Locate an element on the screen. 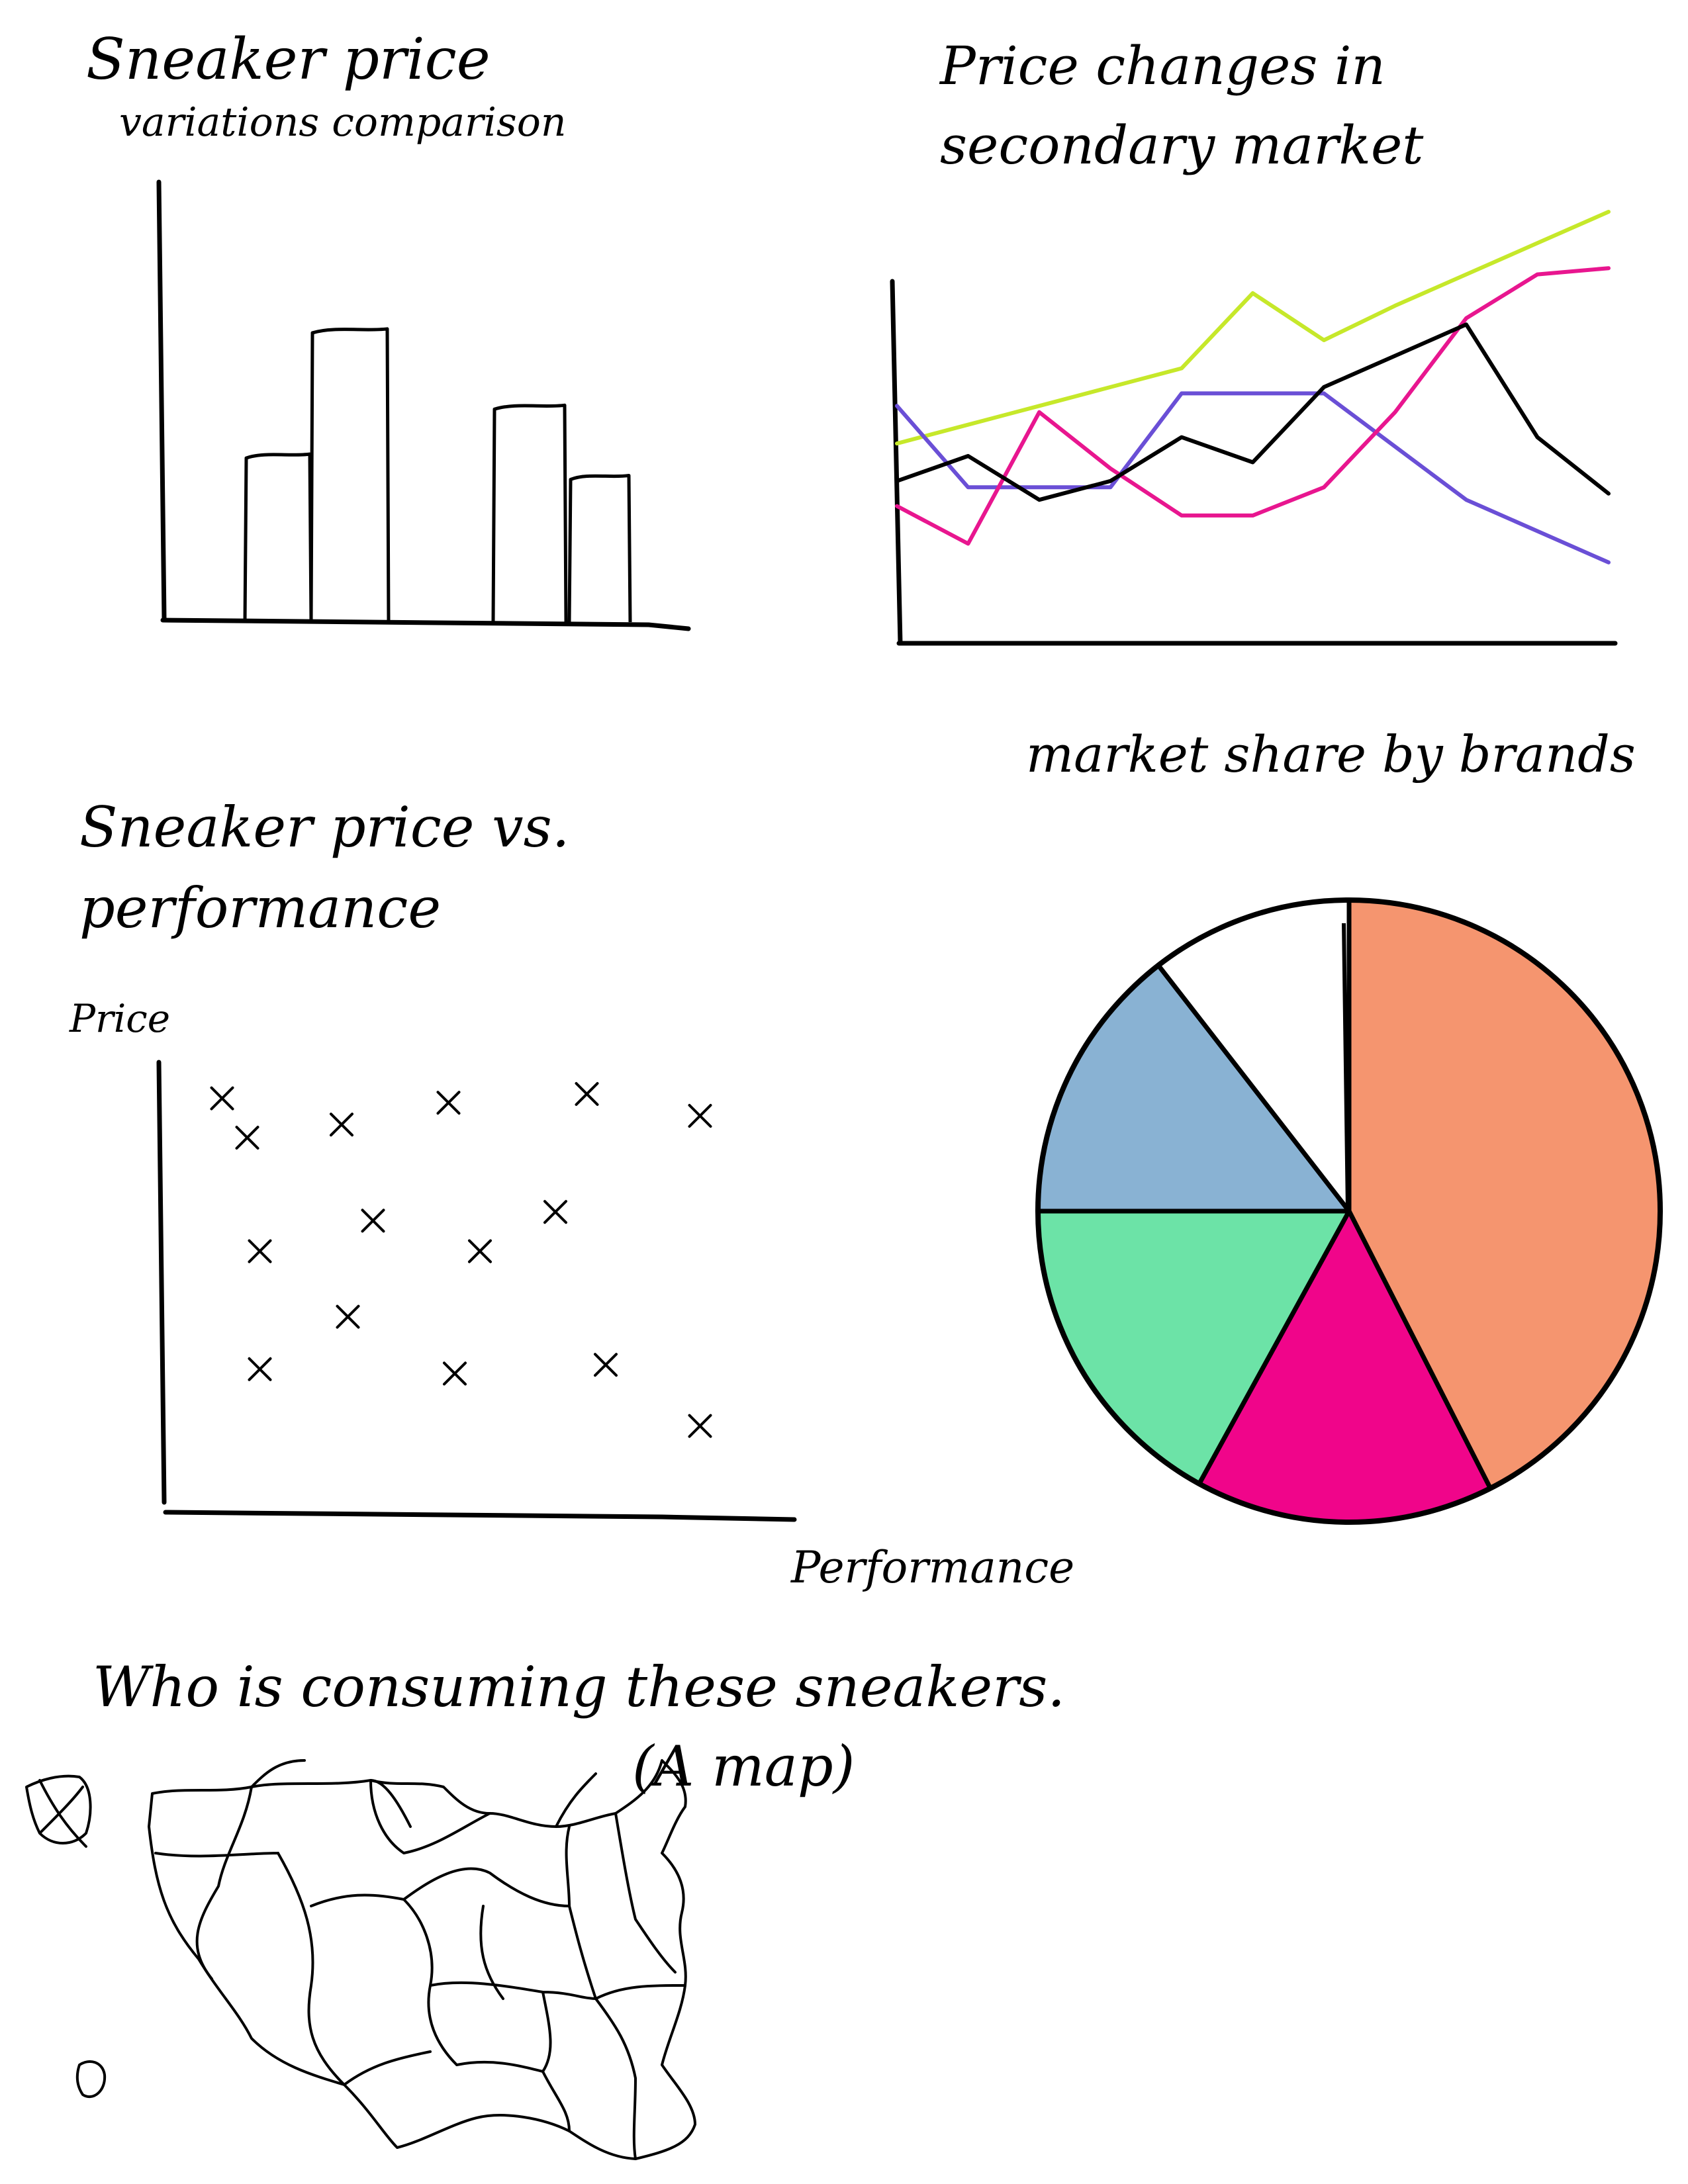 This screenshot has width=1688, height=2184. scatter-y-axis is located at coordinates (161, 1282).